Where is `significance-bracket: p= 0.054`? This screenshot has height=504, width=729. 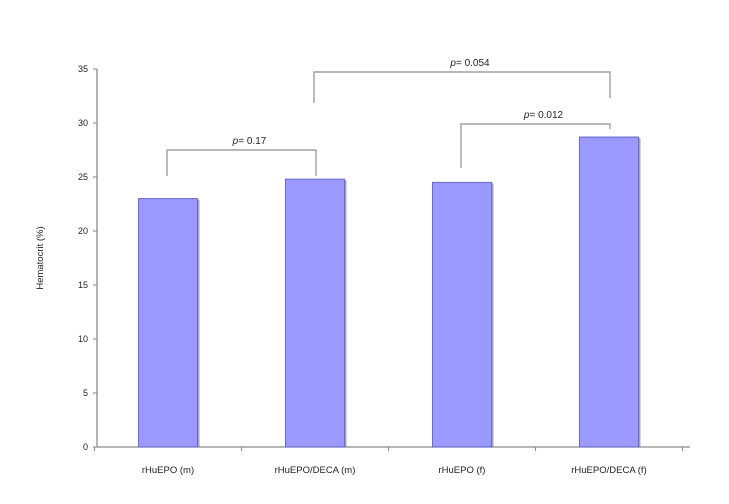
significance-bracket: p= 0.054 is located at coordinates (462, 80).